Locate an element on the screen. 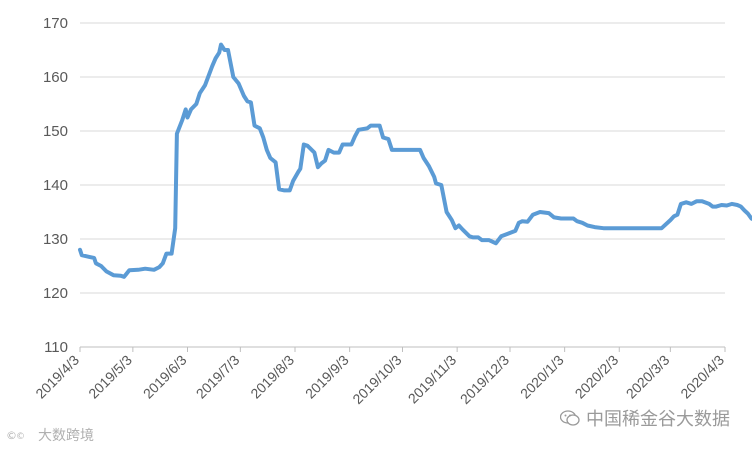 This screenshot has height=452, width=752. x-tick-label: 2019/9/3 is located at coordinates (327, 377).